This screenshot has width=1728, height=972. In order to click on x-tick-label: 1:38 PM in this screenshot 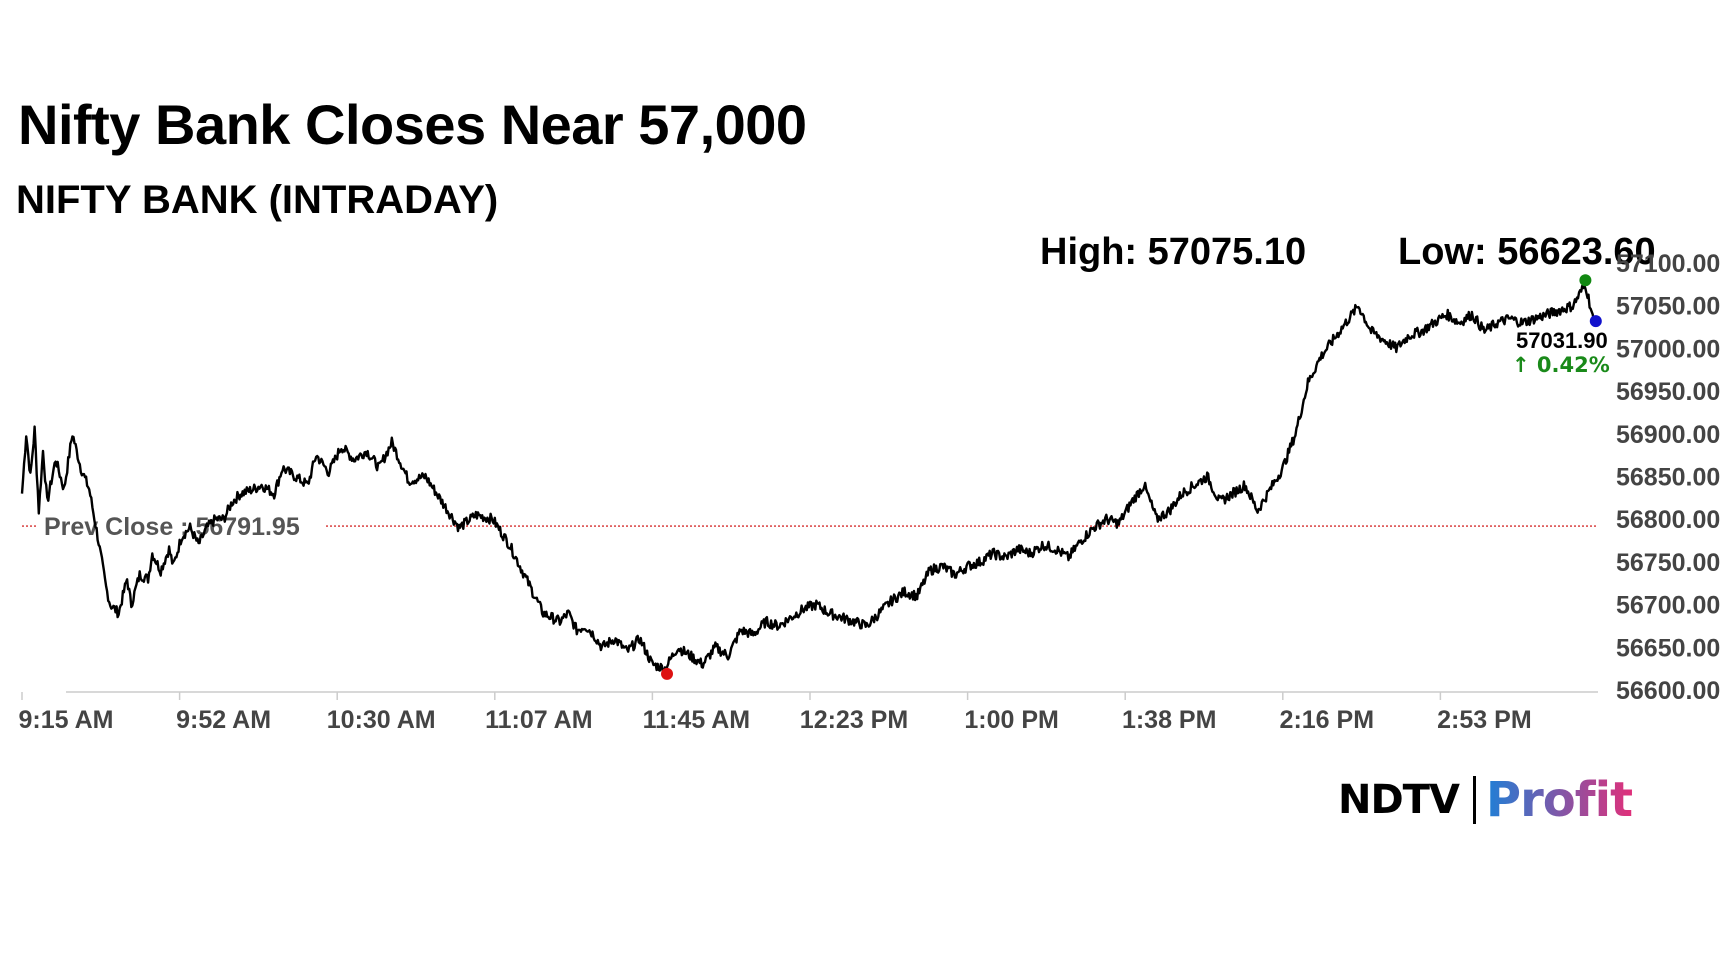, I will do `click(1169, 720)`.